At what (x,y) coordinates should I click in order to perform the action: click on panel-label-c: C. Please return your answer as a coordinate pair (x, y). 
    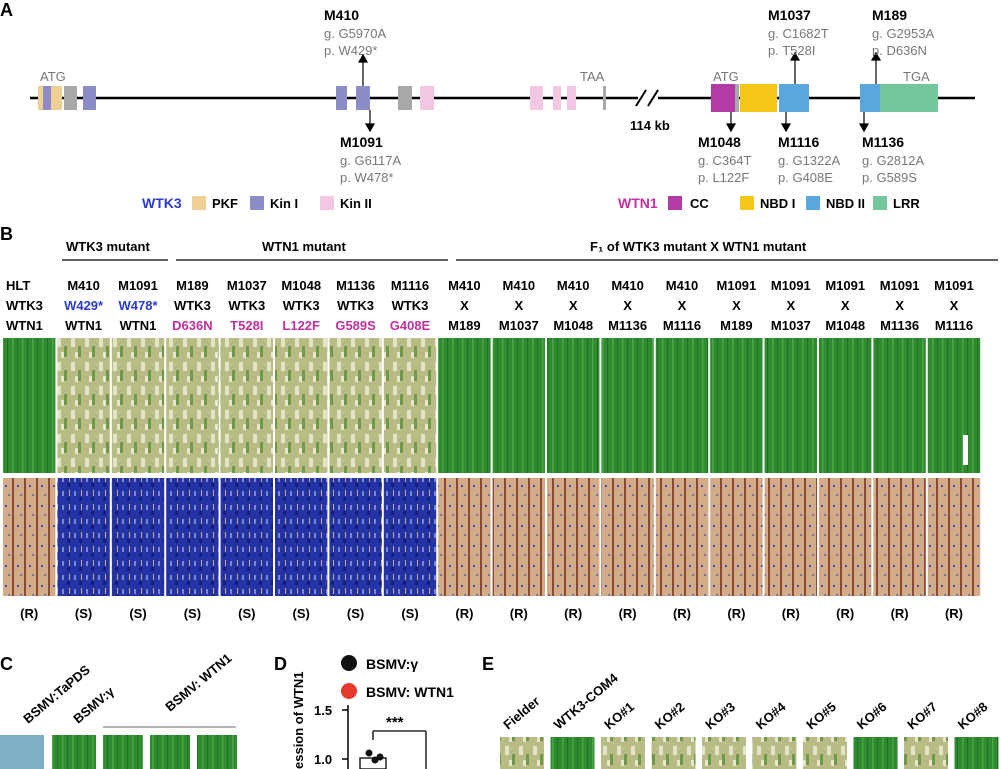
    Looking at the image, I should click on (6, 664).